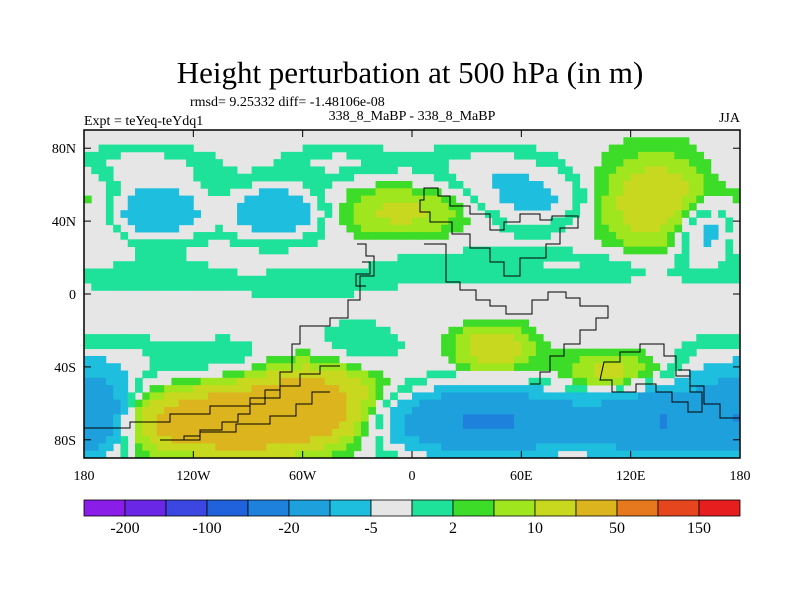 The image size is (800, 600). Describe the element at coordinates (412, 116) in the screenshot. I see `case-label: 338_8_MaBP - 338_8_MaBP` at that location.